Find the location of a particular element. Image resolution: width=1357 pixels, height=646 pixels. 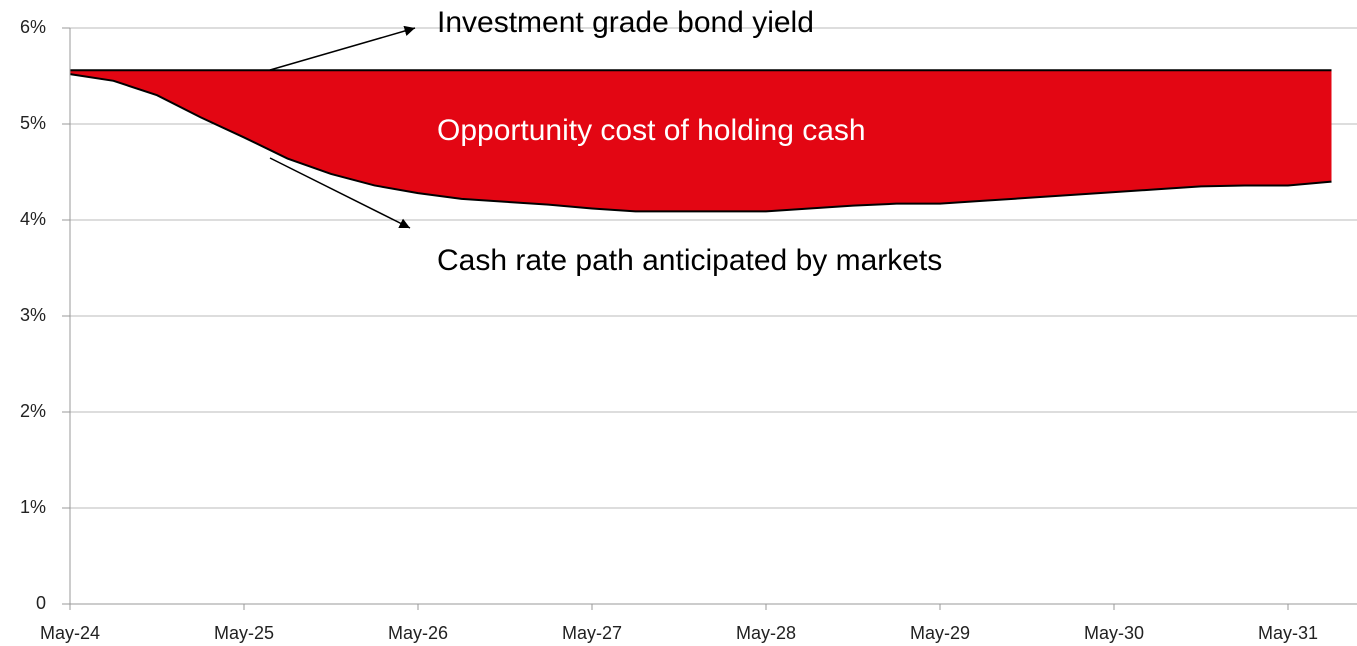

x-tick-label: May-29 is located at coordinates (940, 633).